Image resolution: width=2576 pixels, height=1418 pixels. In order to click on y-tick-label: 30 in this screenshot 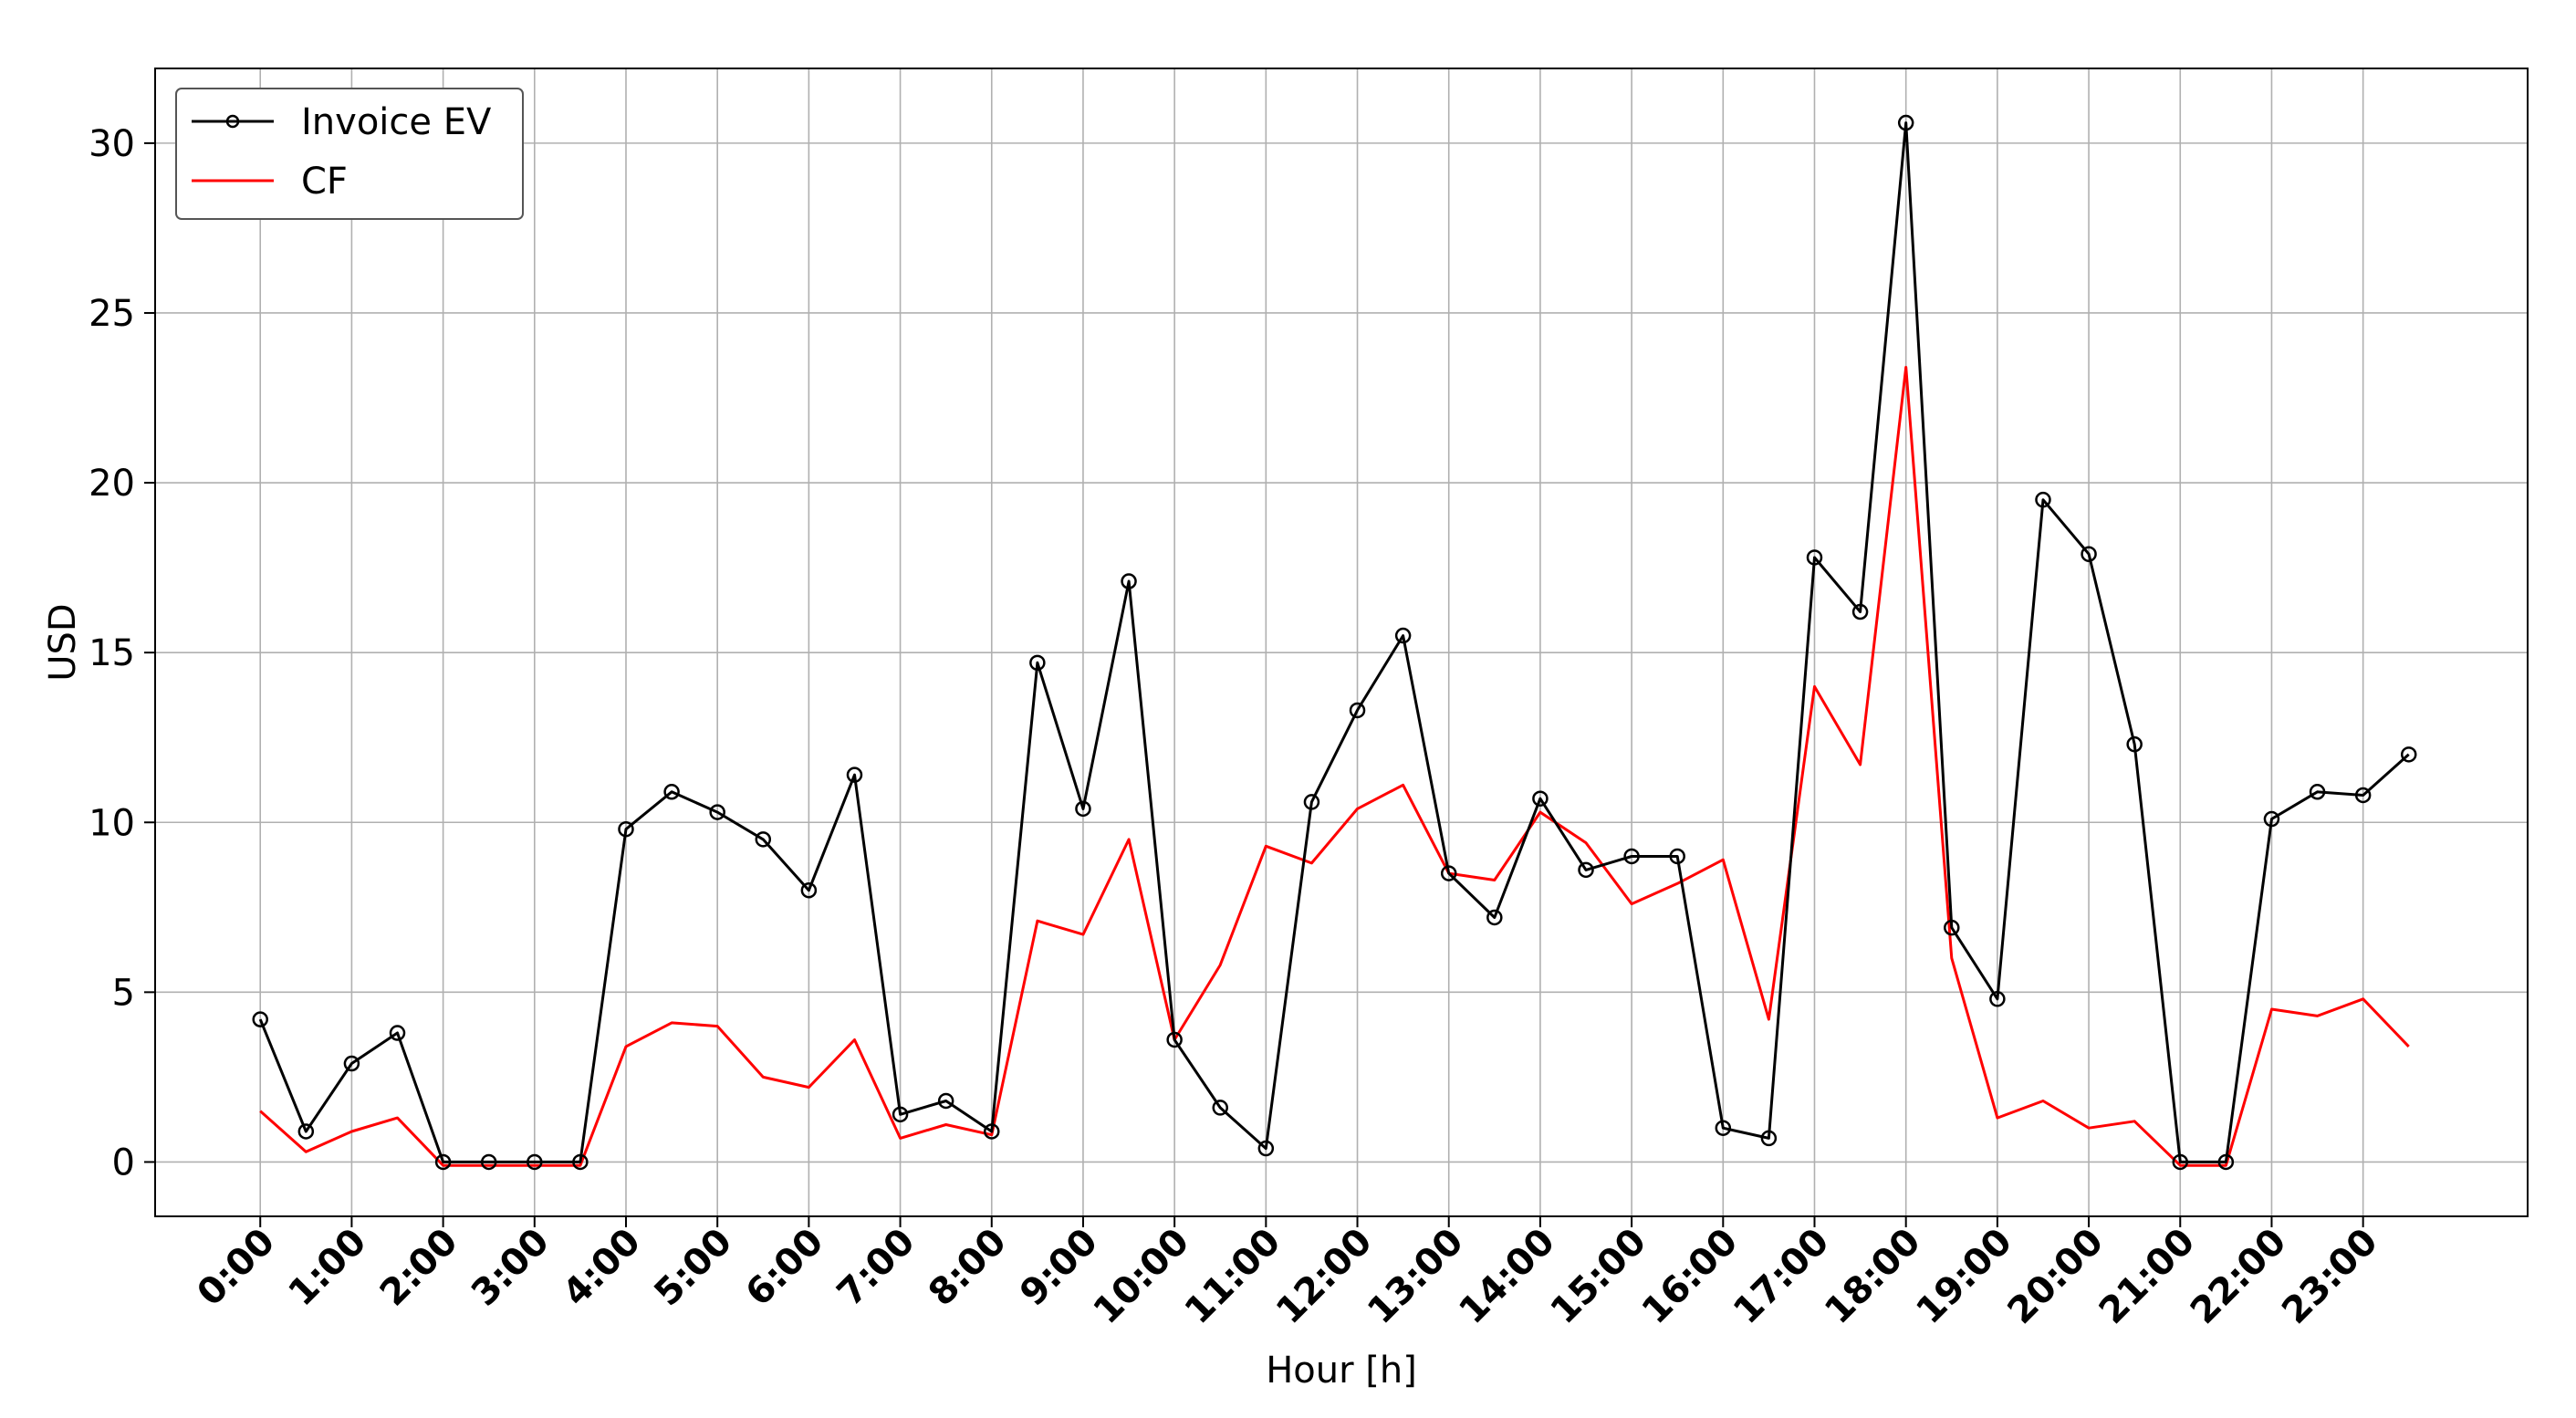, I will do `click(112, 144)`.